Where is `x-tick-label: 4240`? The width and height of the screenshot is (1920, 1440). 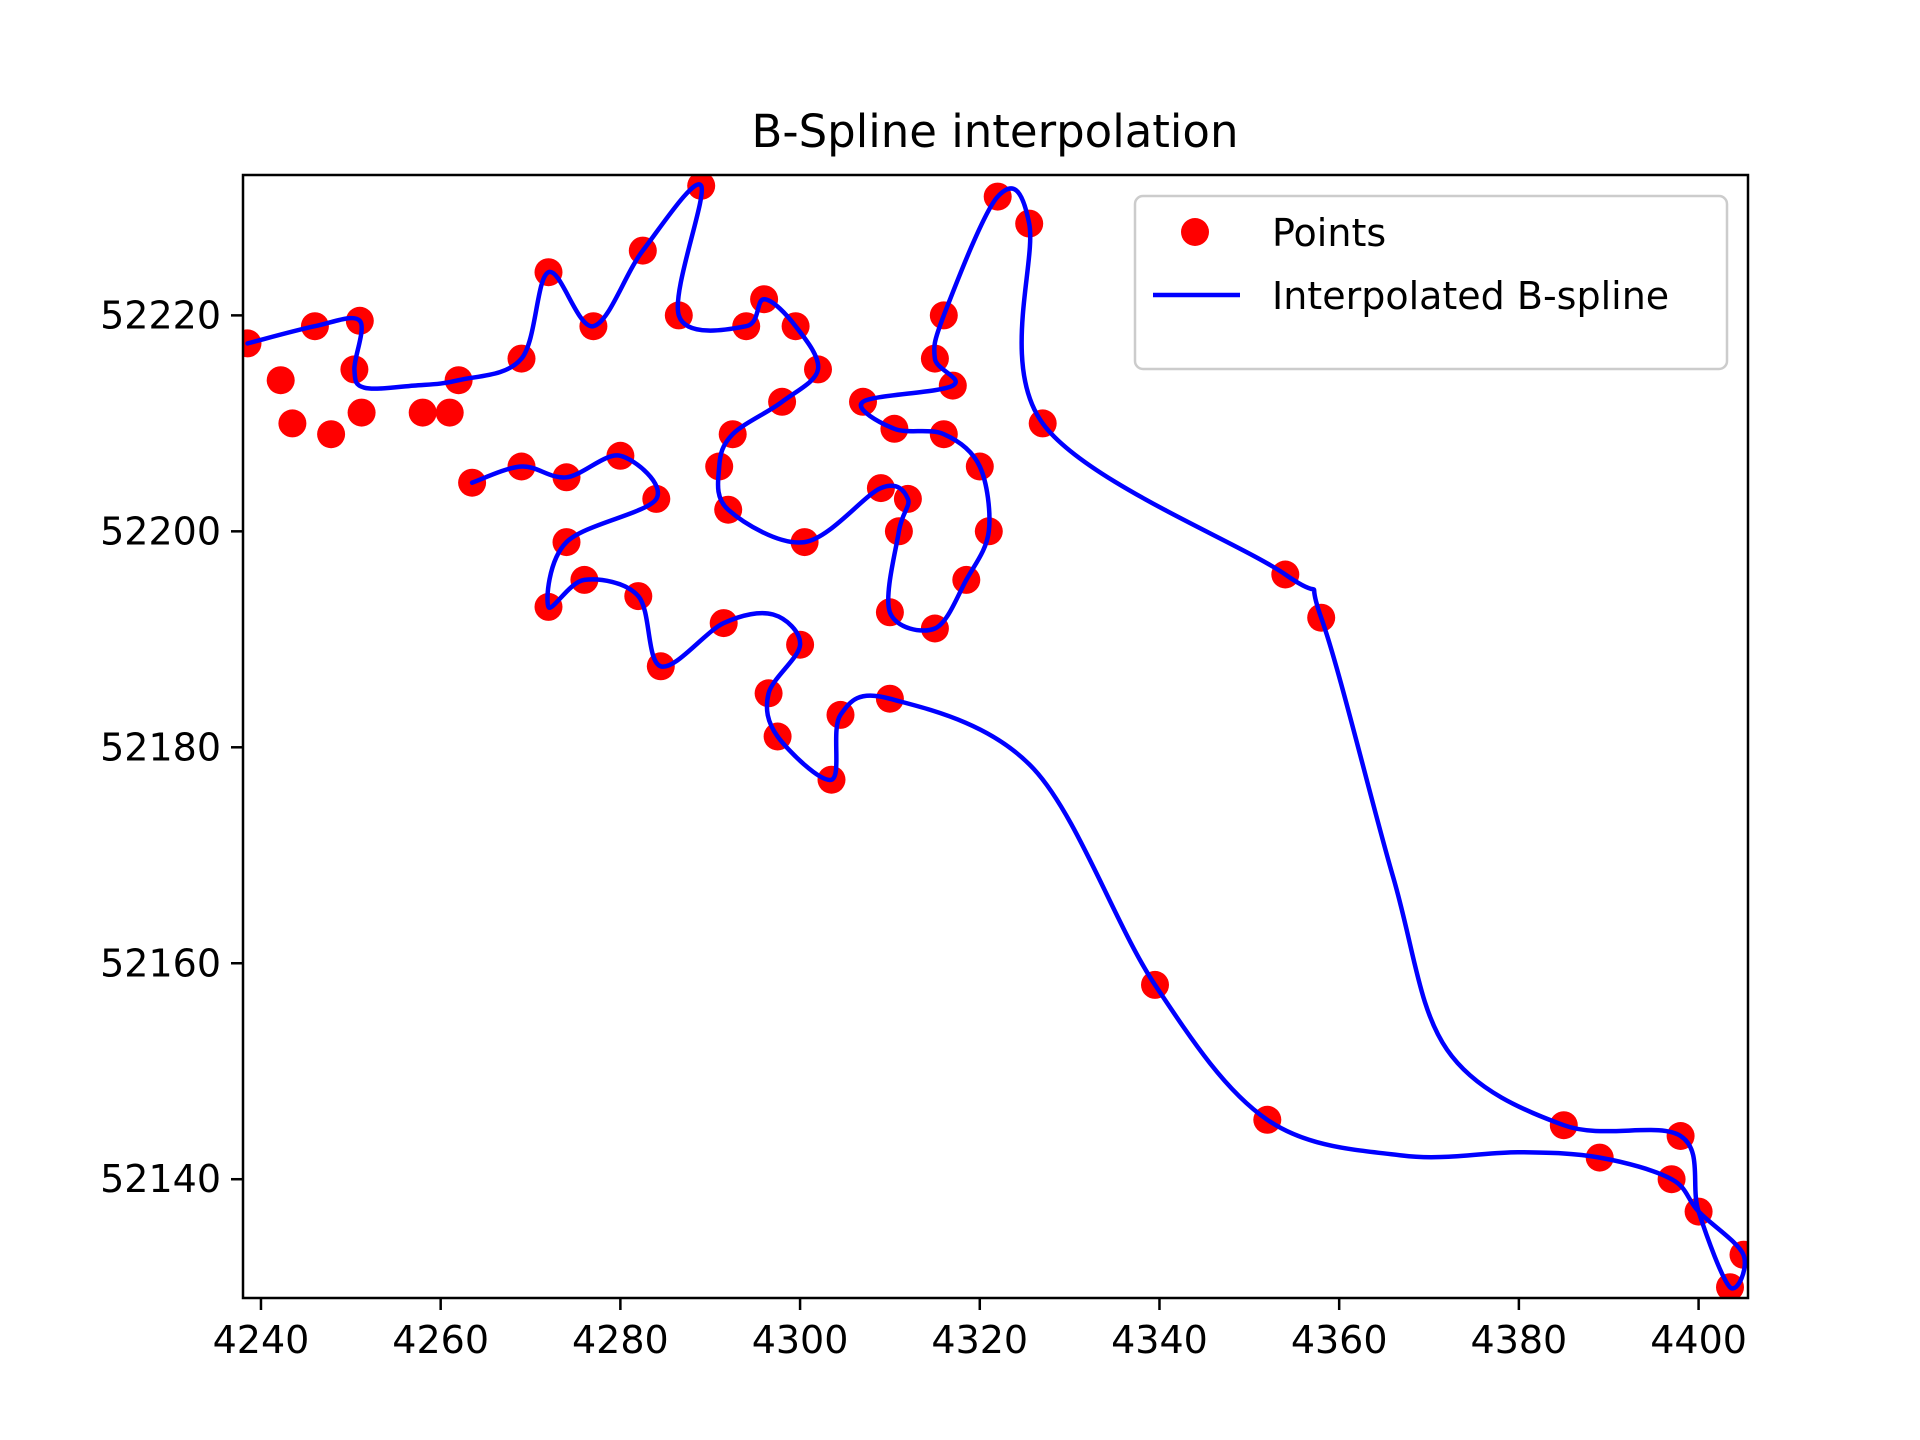 x-tick-label: 4240 is located at coordinates (261, 1340).